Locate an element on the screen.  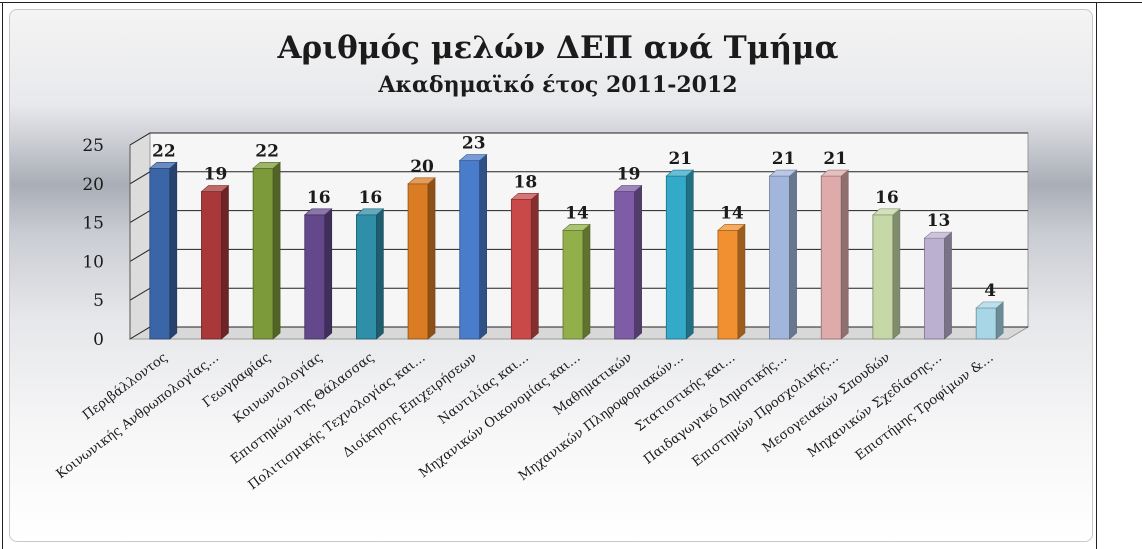
x-tick-label: Περιβάλλοντος is located at coordinates (125, 386).